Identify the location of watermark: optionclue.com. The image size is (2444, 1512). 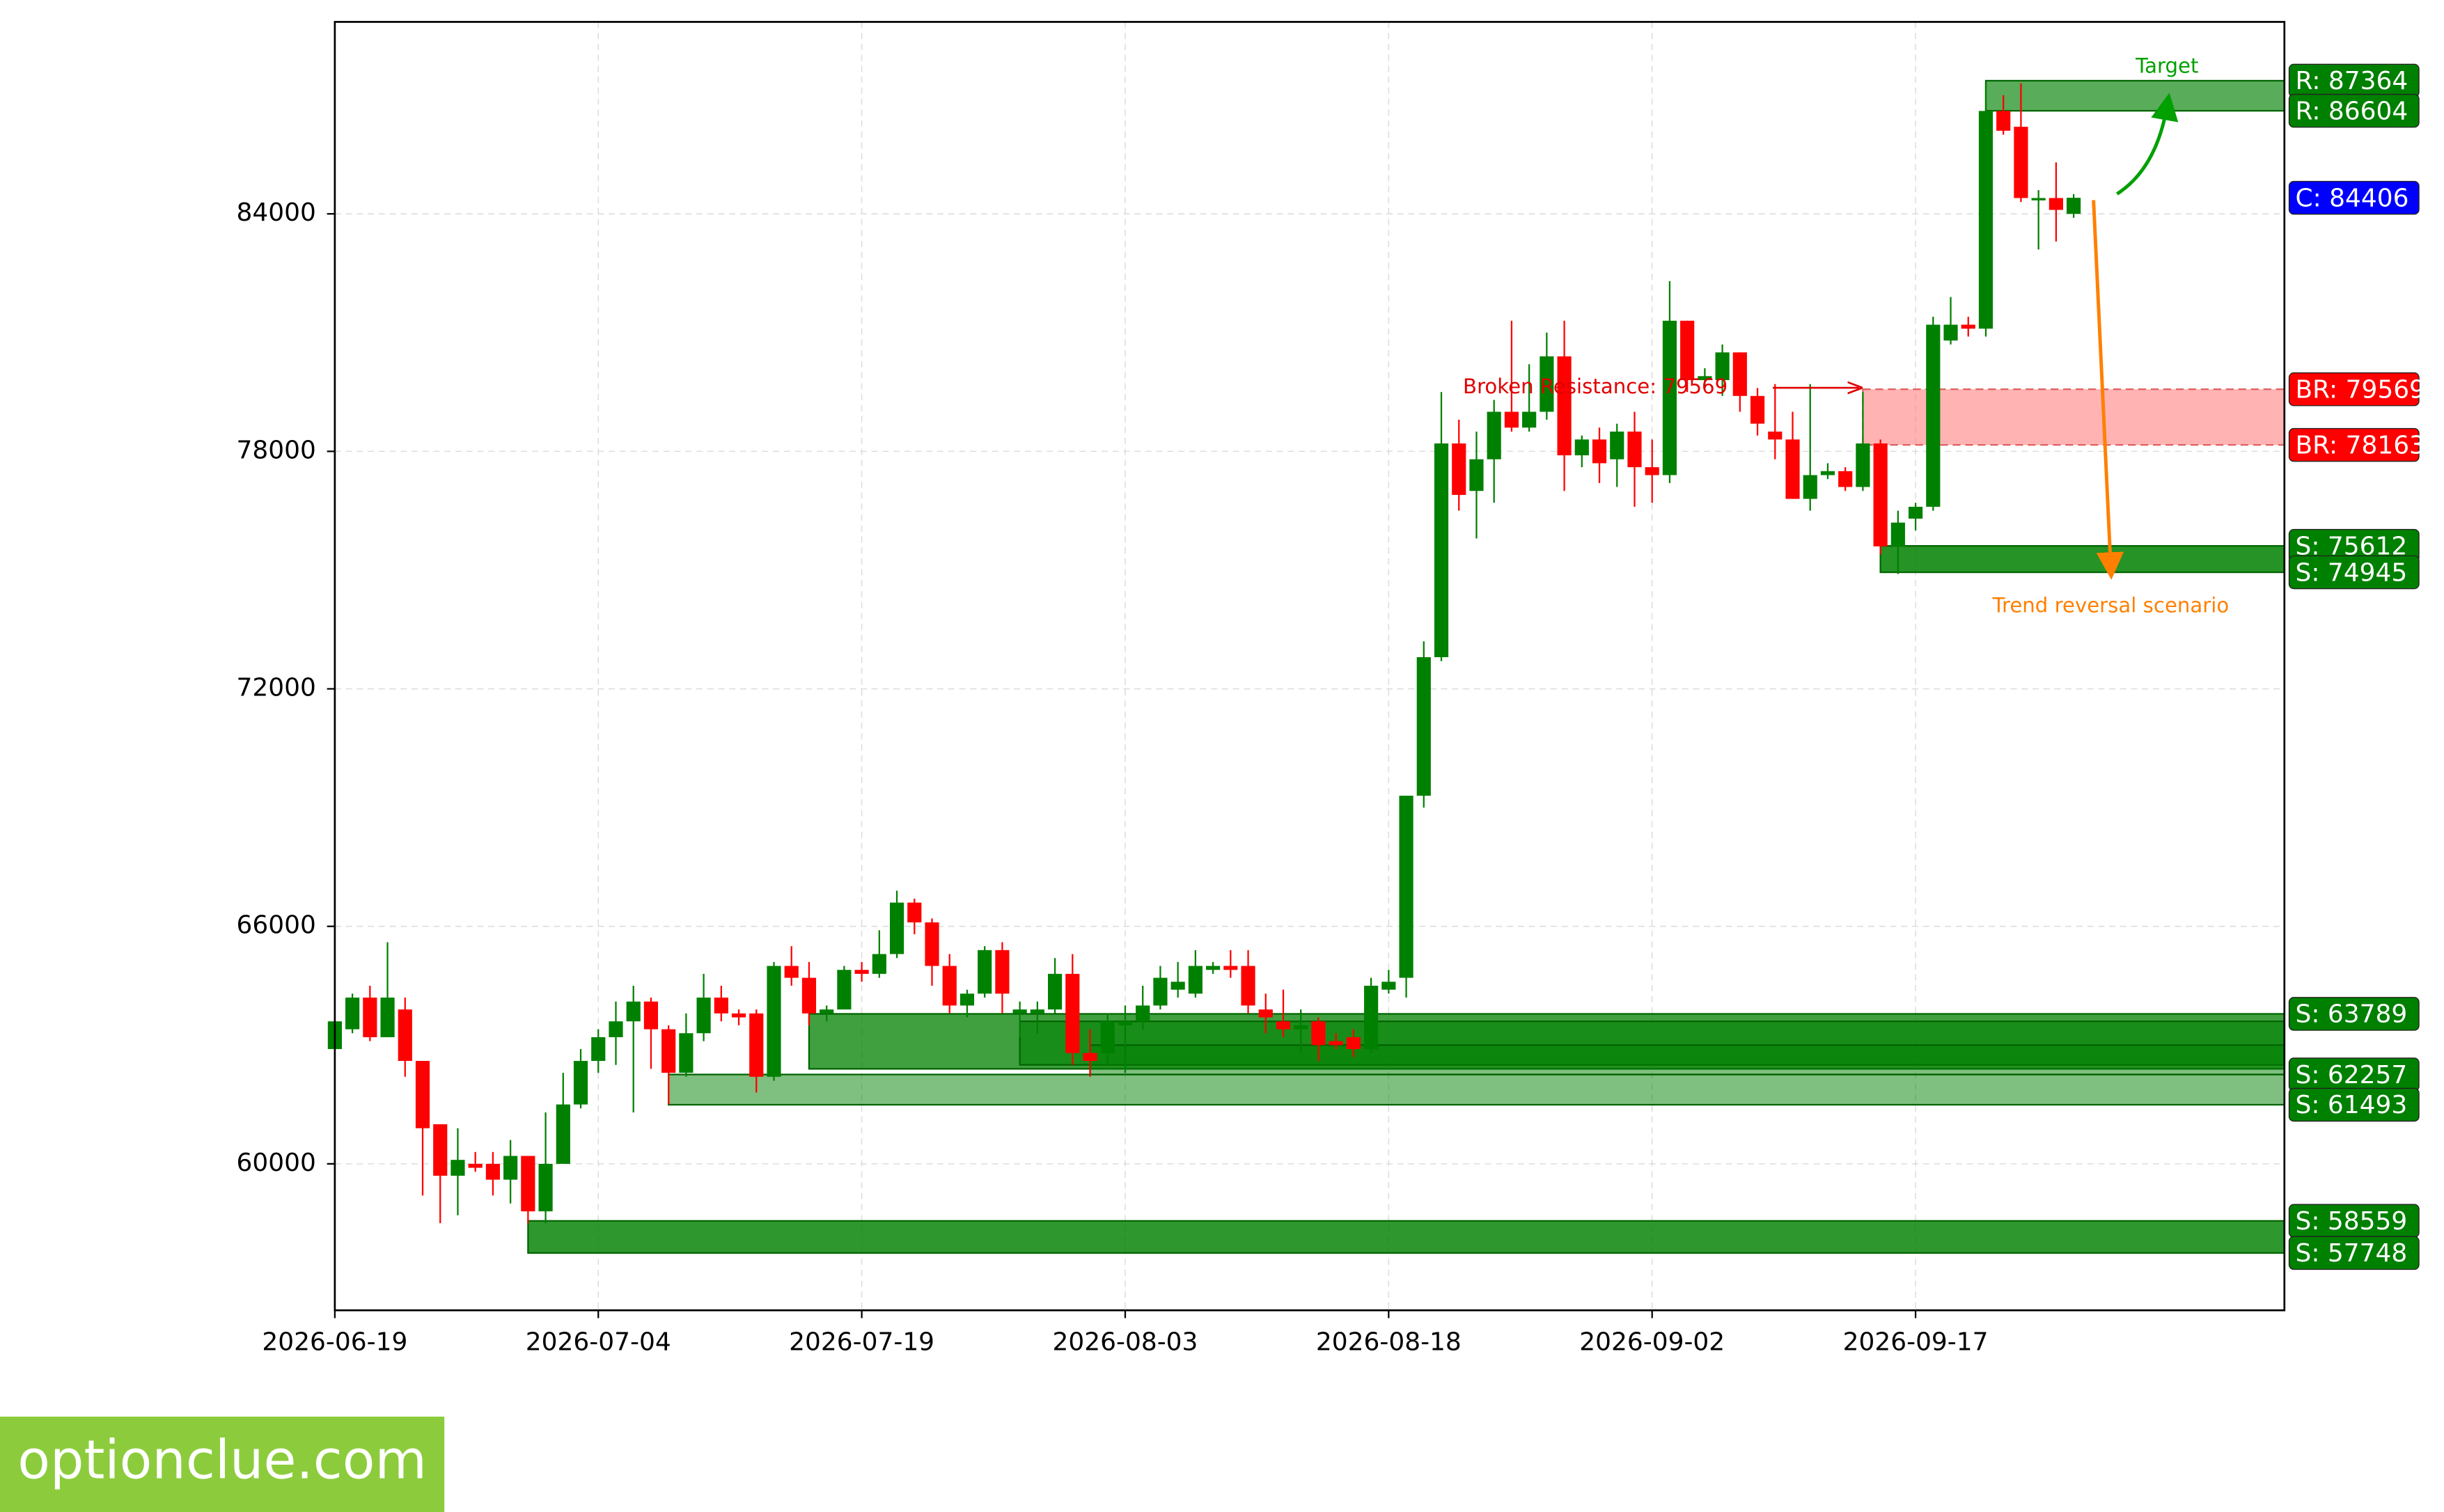
(222, 1460).